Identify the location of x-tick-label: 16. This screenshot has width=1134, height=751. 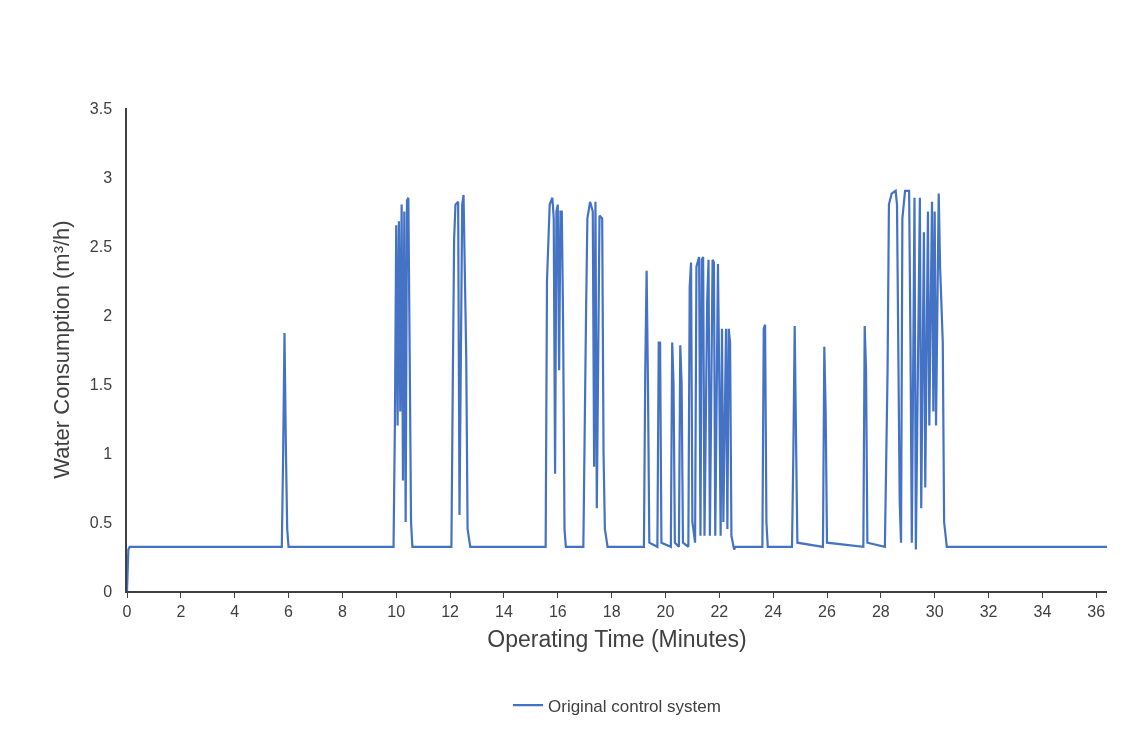
(557, 611).